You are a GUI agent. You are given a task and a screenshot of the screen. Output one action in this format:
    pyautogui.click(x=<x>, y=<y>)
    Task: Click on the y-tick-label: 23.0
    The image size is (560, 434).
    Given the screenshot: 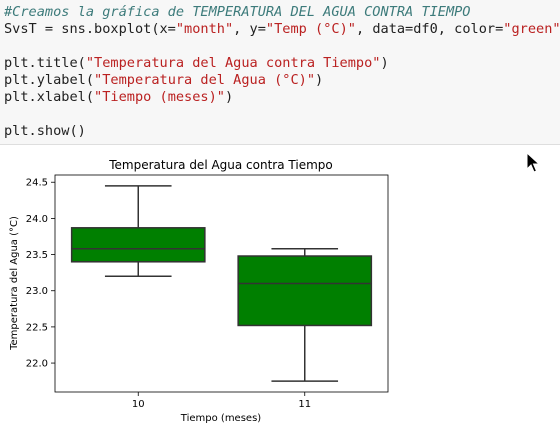 What is the action you would take?
    pyautogui.click(x=37, y=291)
    